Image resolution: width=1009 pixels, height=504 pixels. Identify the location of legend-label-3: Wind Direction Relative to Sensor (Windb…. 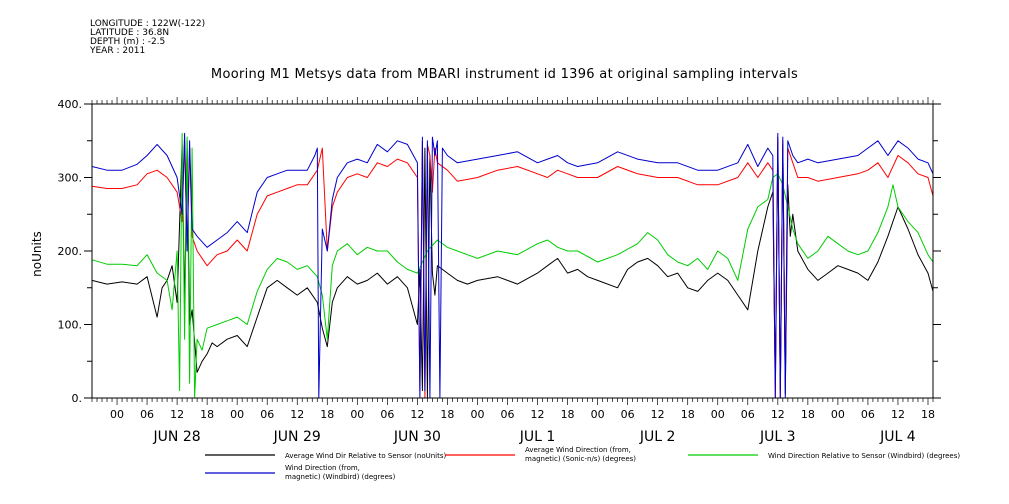
(864, 456).